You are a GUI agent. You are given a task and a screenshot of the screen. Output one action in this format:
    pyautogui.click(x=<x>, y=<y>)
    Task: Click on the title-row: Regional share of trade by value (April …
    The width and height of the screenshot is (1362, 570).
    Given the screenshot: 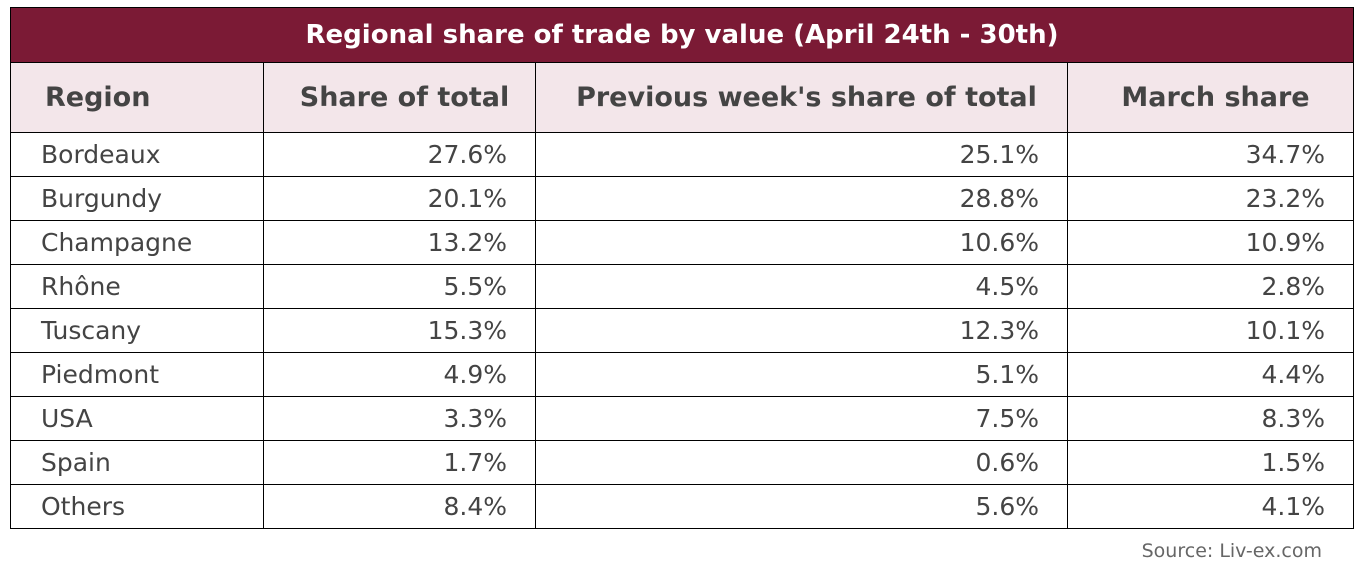 What is the action you would take?
    pyautogui.click(x=682, y=35)
    